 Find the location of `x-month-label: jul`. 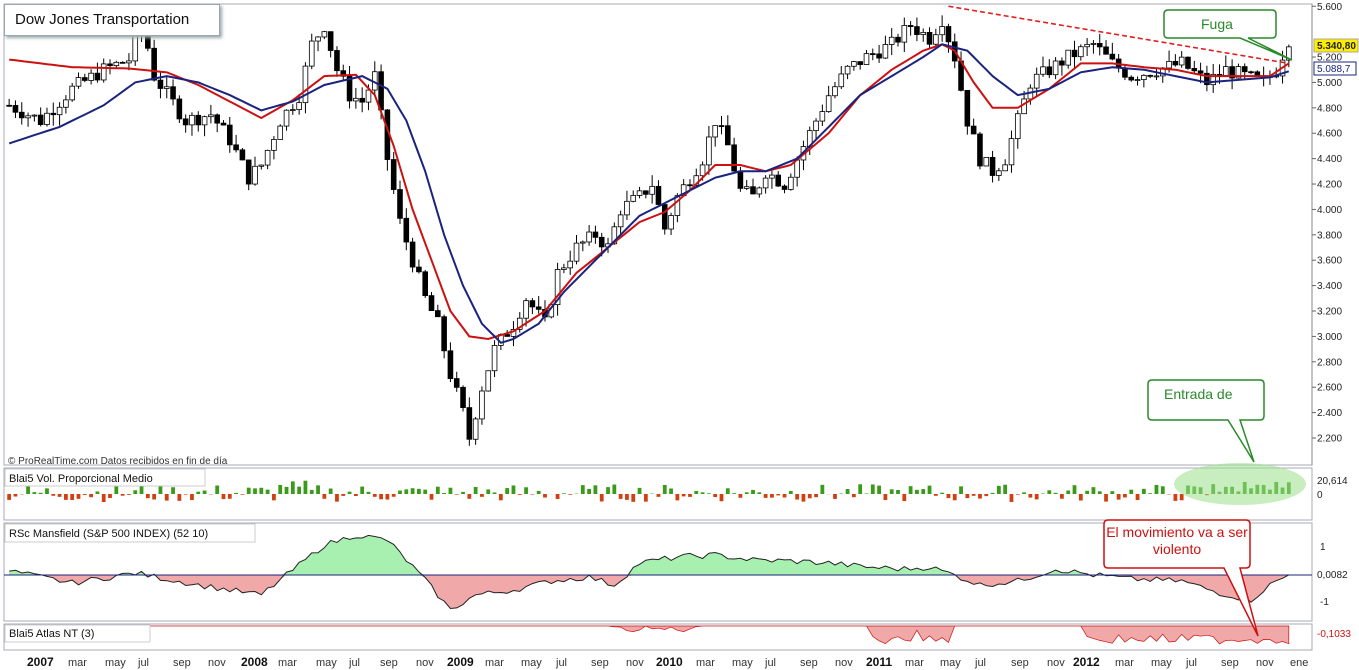

x-month-label: jul is located at coordinates (143, 663).